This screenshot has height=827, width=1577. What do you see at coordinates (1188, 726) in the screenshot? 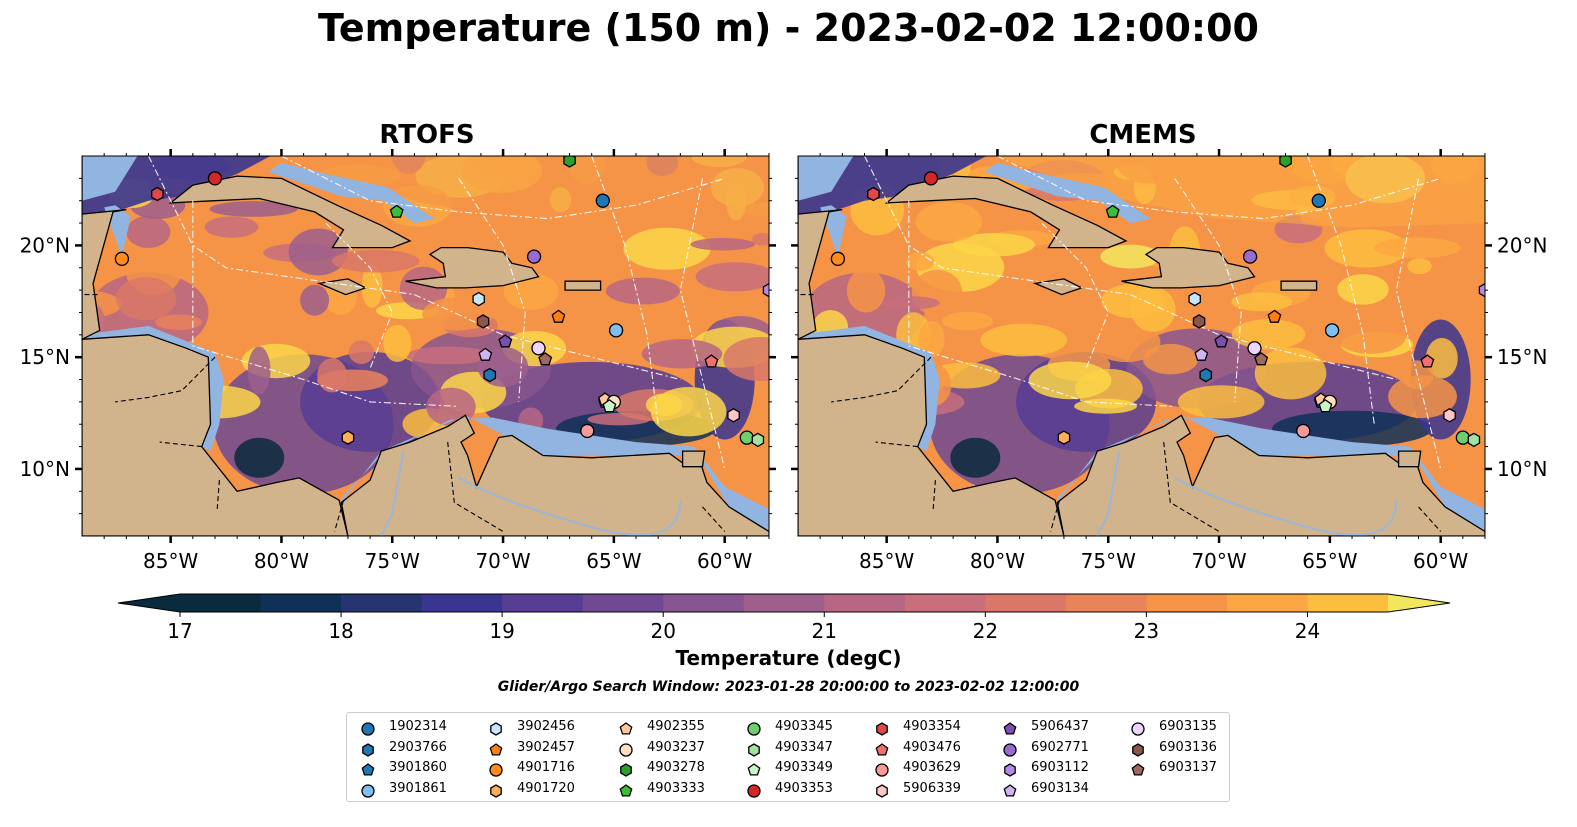
I see `legend-label: 6903135` at bounding box center [1188, 726].